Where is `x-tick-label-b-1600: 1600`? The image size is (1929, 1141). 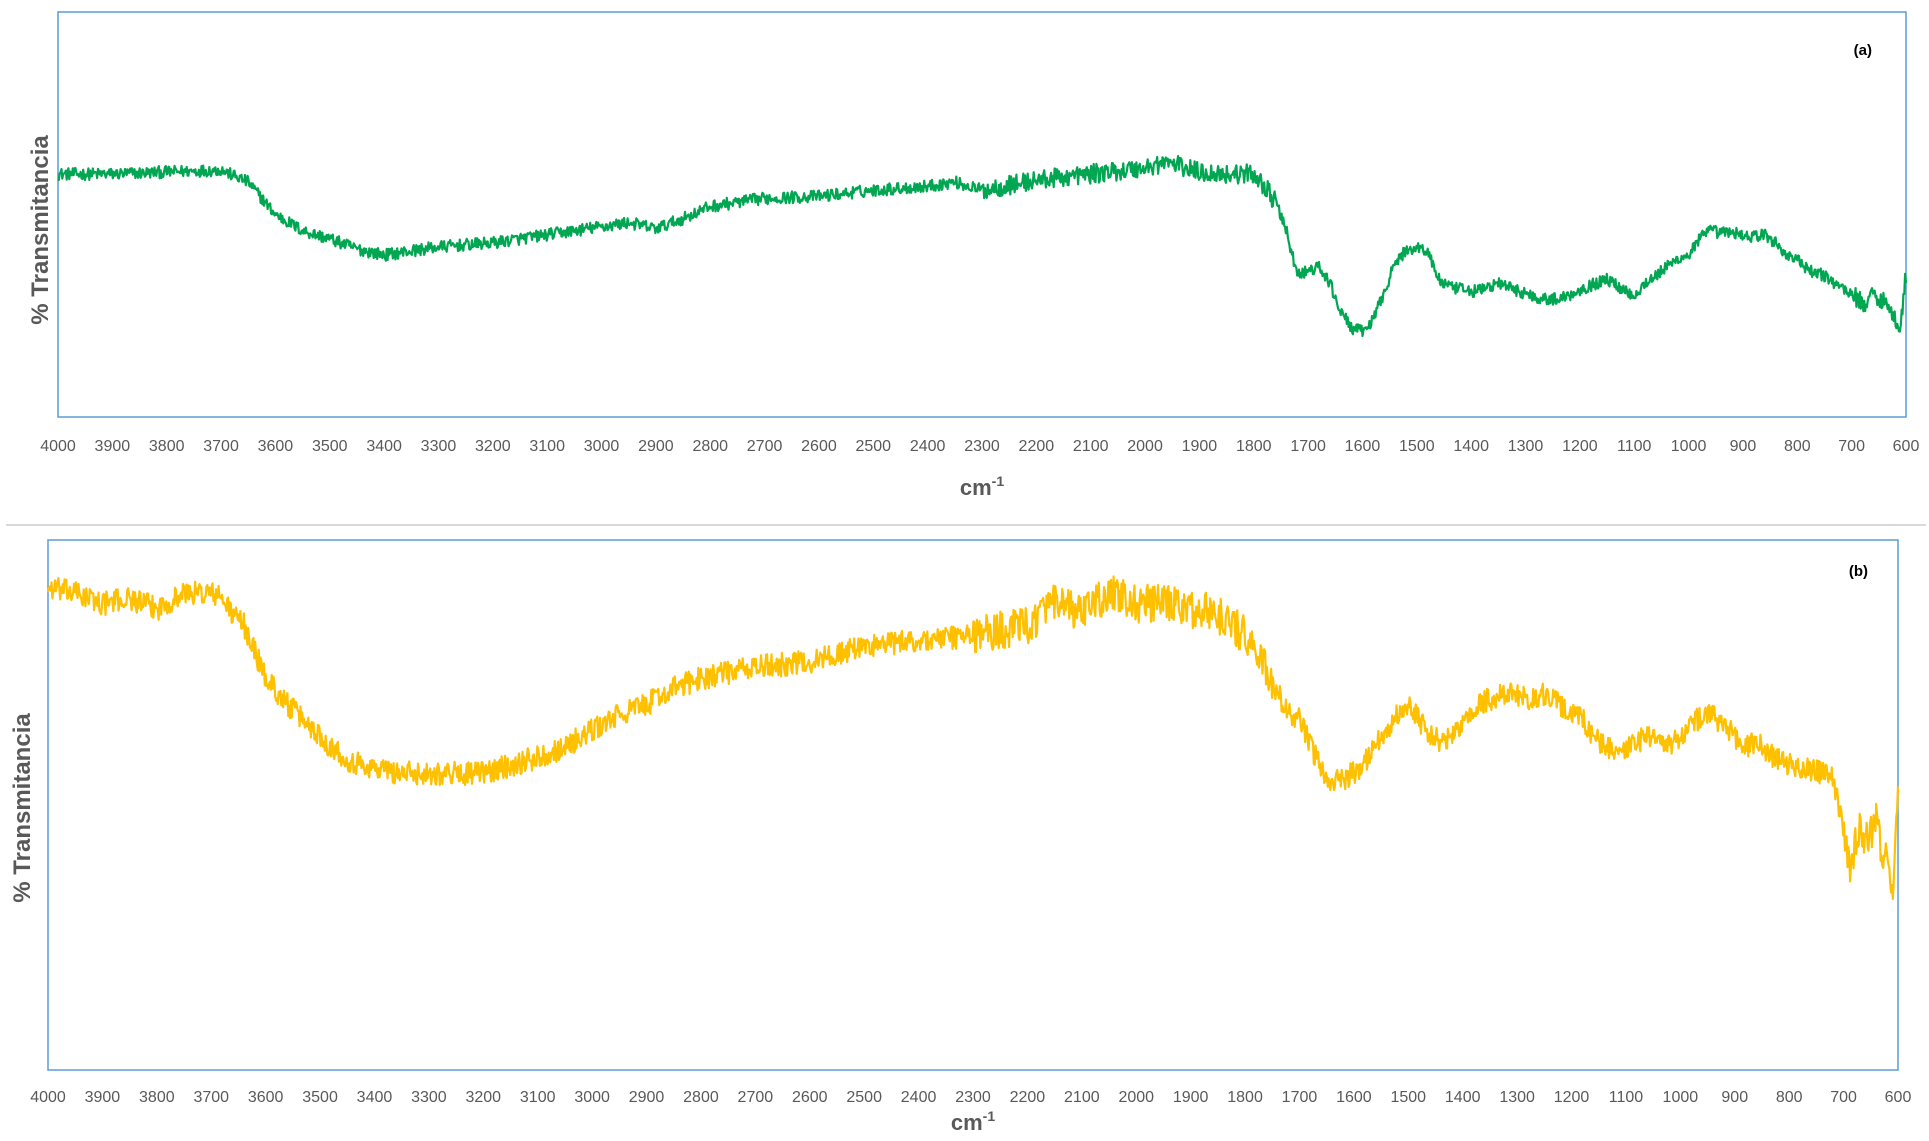 x-tick-label-b-1600: 1600 is located at coordinates (1354, 1097).